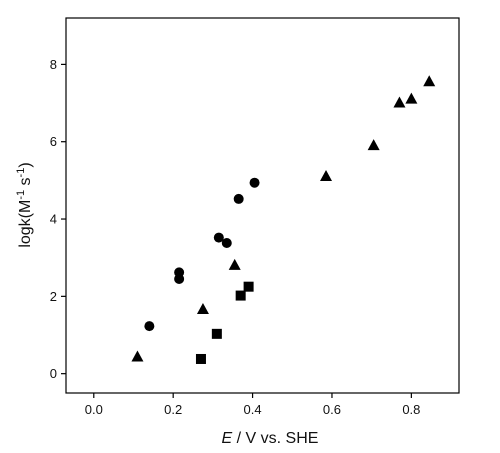 This screenshot has height=453, width=500. Describe the element at coordinates (53, 64) in the screenshot. I see `y-tick-label: 8` at that location.